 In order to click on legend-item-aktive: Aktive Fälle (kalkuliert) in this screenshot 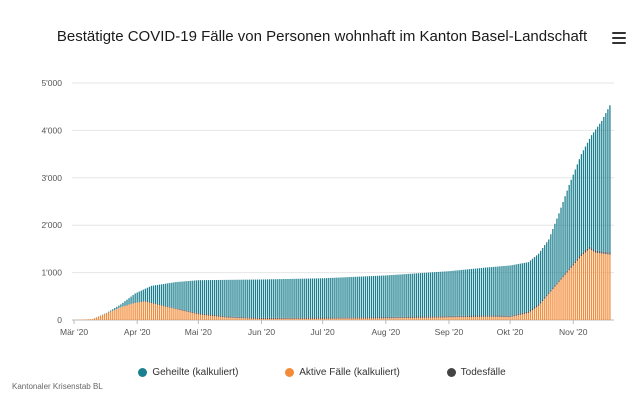, I will do `click(342, 372)`.